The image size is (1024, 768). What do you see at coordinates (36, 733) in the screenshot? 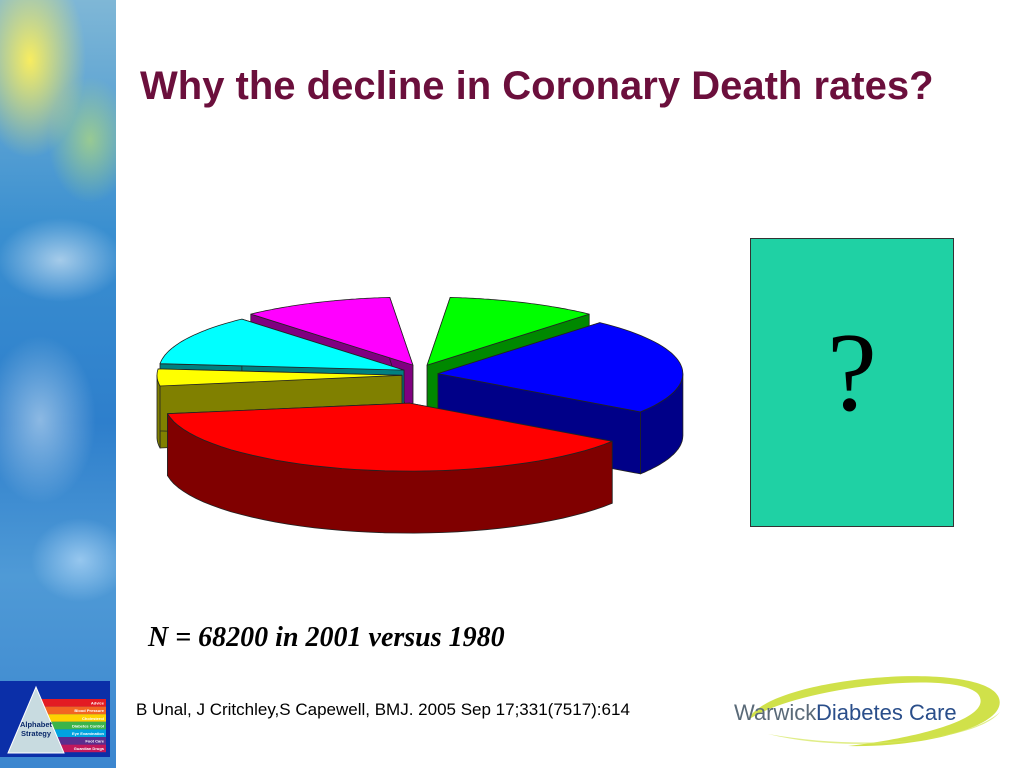
I see `alphabet-logo-line2: Strategy` at bounding box center [36, 733].